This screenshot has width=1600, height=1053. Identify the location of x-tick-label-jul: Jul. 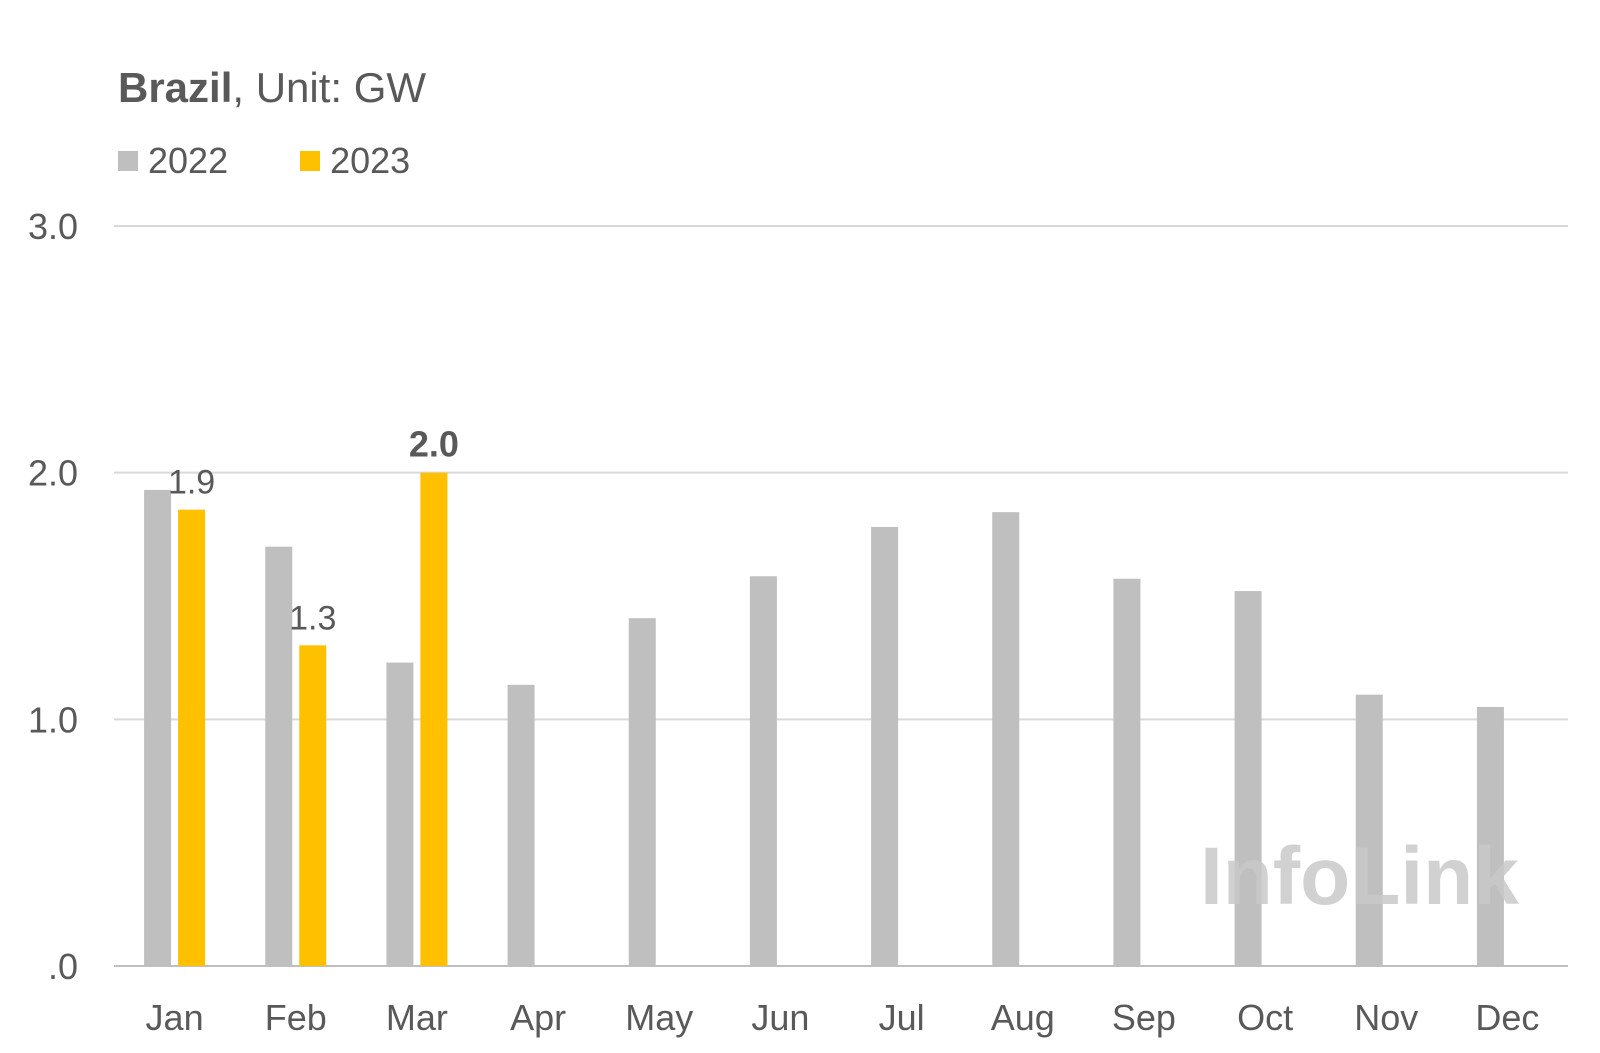
(902, 1017).